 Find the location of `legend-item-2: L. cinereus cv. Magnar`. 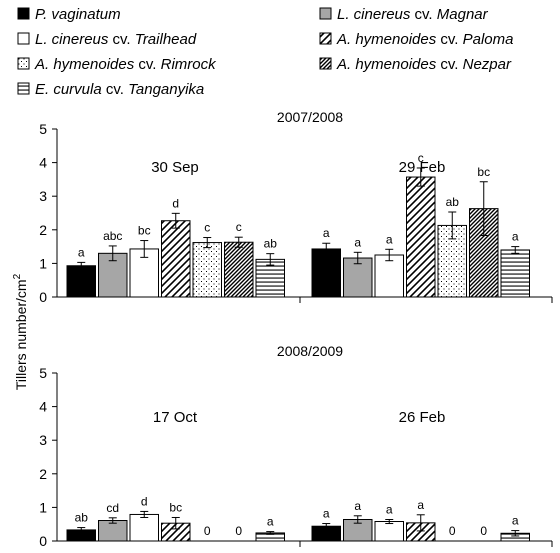

legend-item-2: L. cinereus cv. Magnar is located at coordinates (404, 14).